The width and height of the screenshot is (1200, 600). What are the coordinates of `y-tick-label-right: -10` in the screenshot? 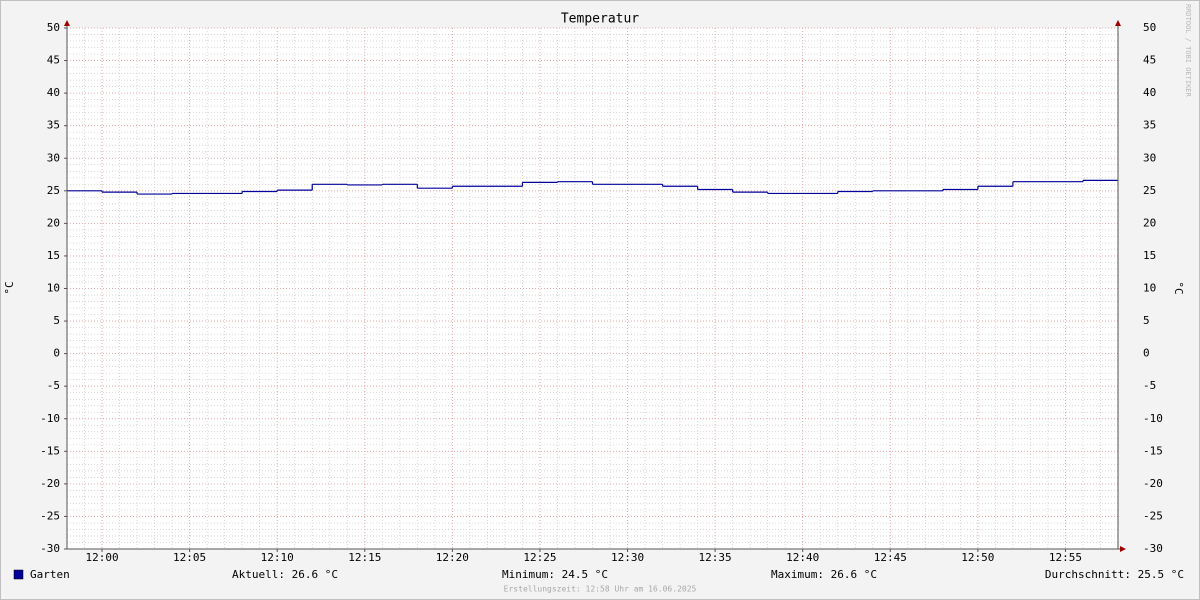 It's located at (1153, 418).